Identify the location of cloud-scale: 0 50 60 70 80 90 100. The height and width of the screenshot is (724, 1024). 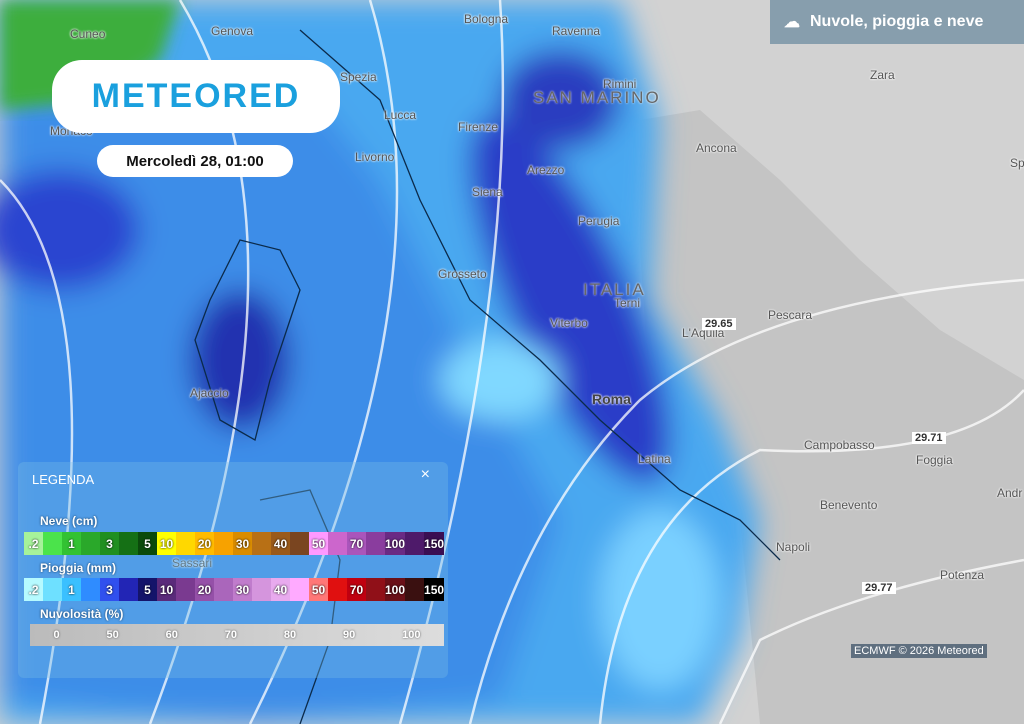
(237, 635).